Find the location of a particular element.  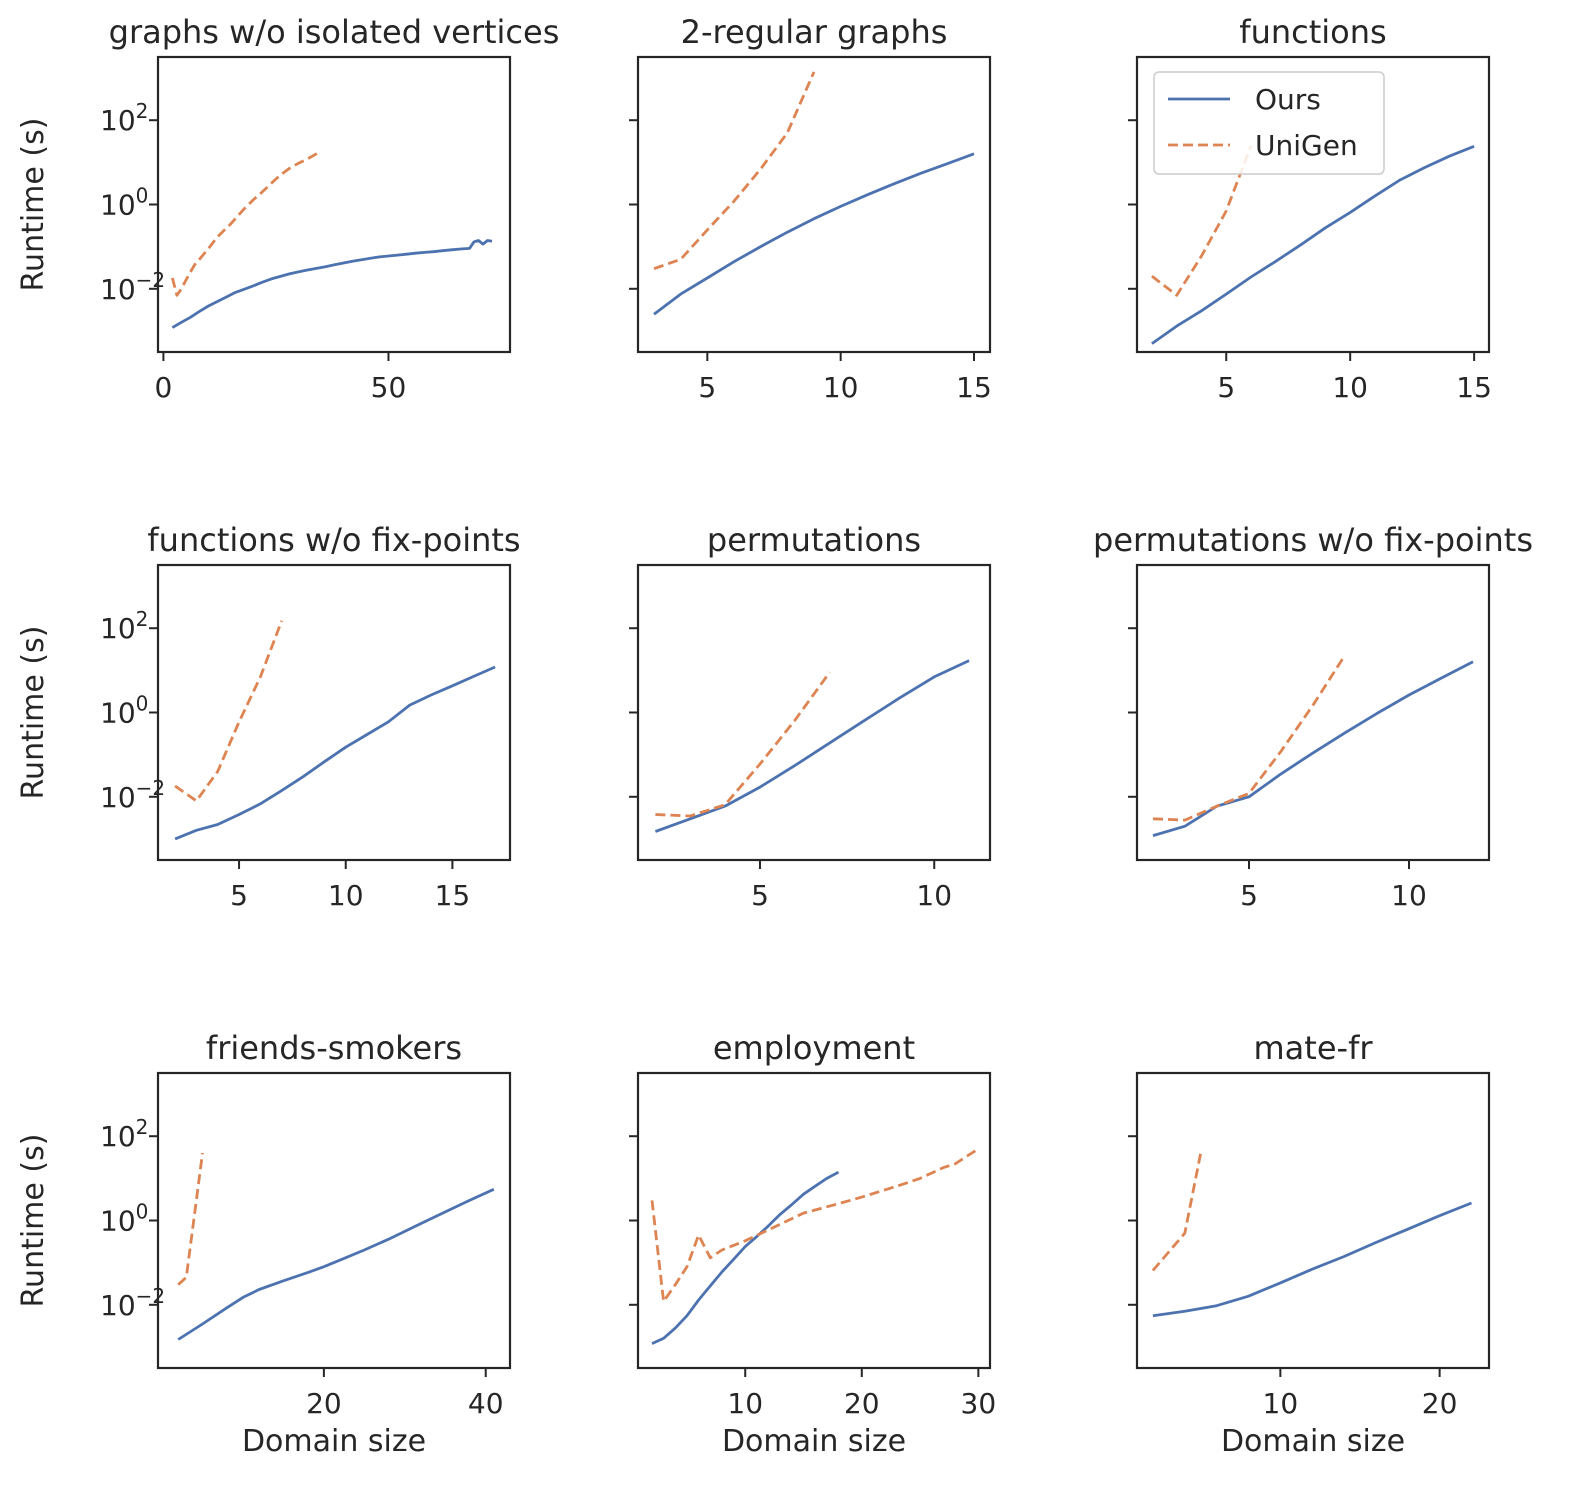

legend-box is located at coordinates (1269, 123).